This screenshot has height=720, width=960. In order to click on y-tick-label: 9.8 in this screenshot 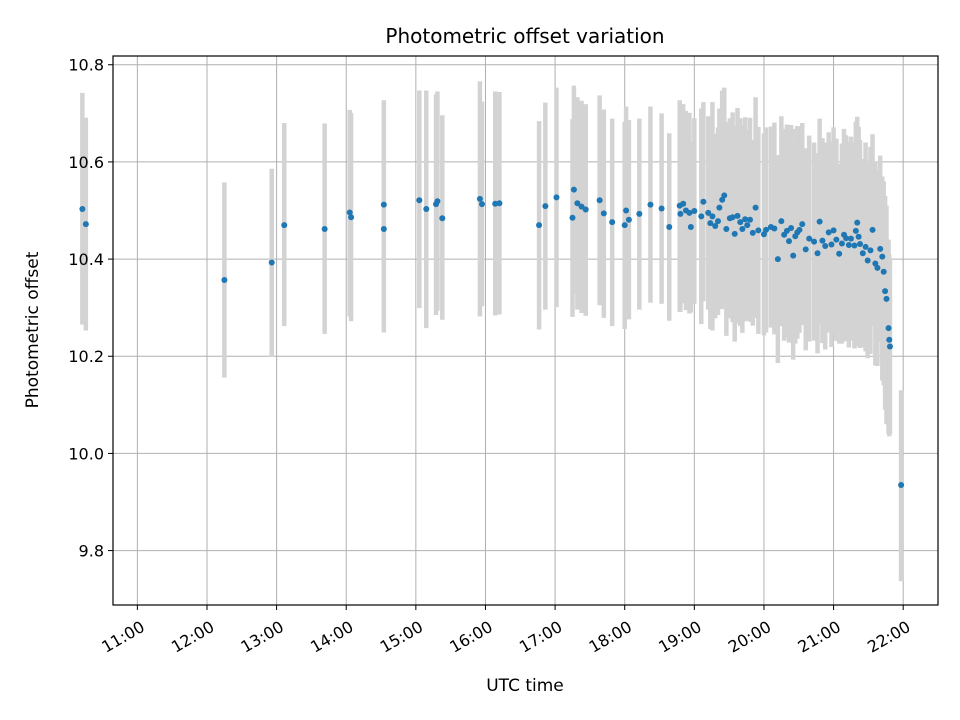, I will do `click(91, 551)`.